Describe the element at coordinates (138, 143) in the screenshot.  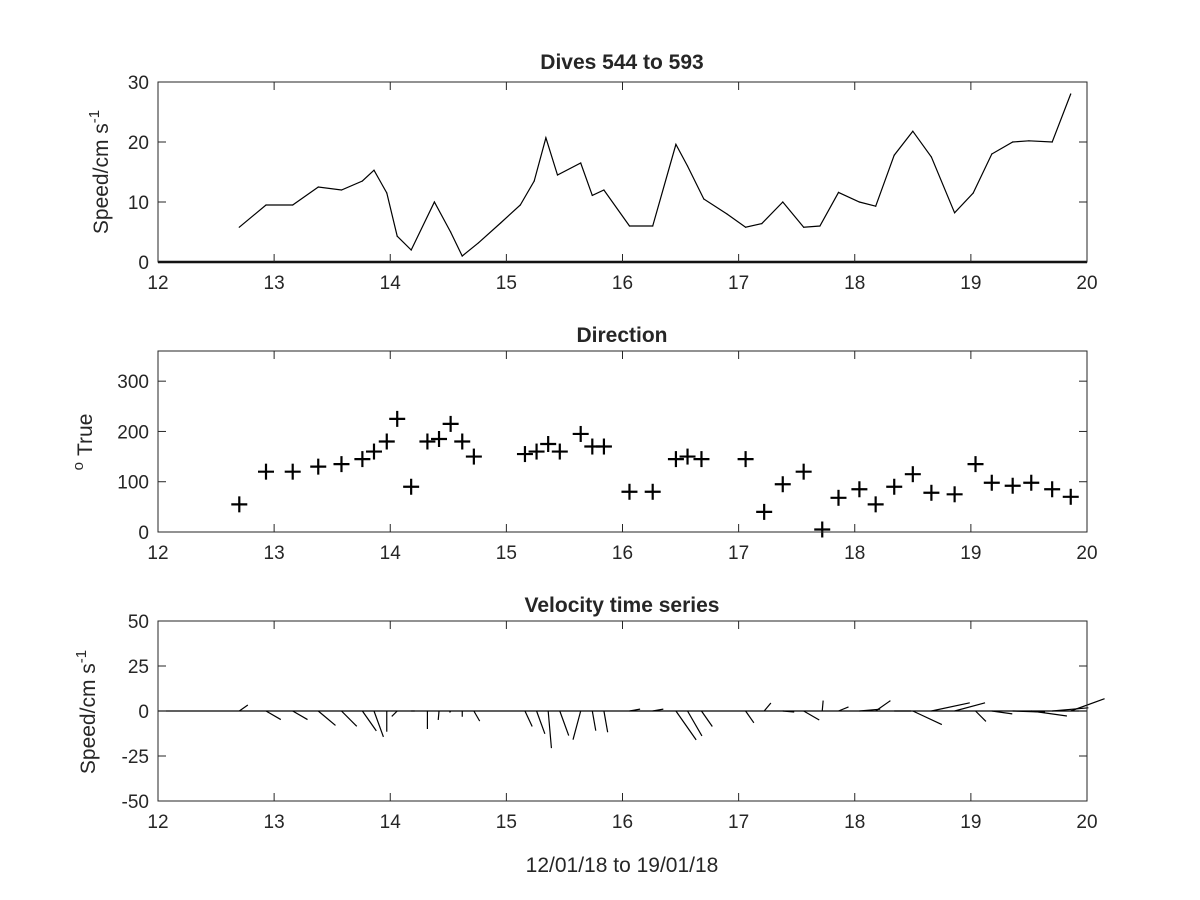
I see `speed-ytick-label: 20` at that location.